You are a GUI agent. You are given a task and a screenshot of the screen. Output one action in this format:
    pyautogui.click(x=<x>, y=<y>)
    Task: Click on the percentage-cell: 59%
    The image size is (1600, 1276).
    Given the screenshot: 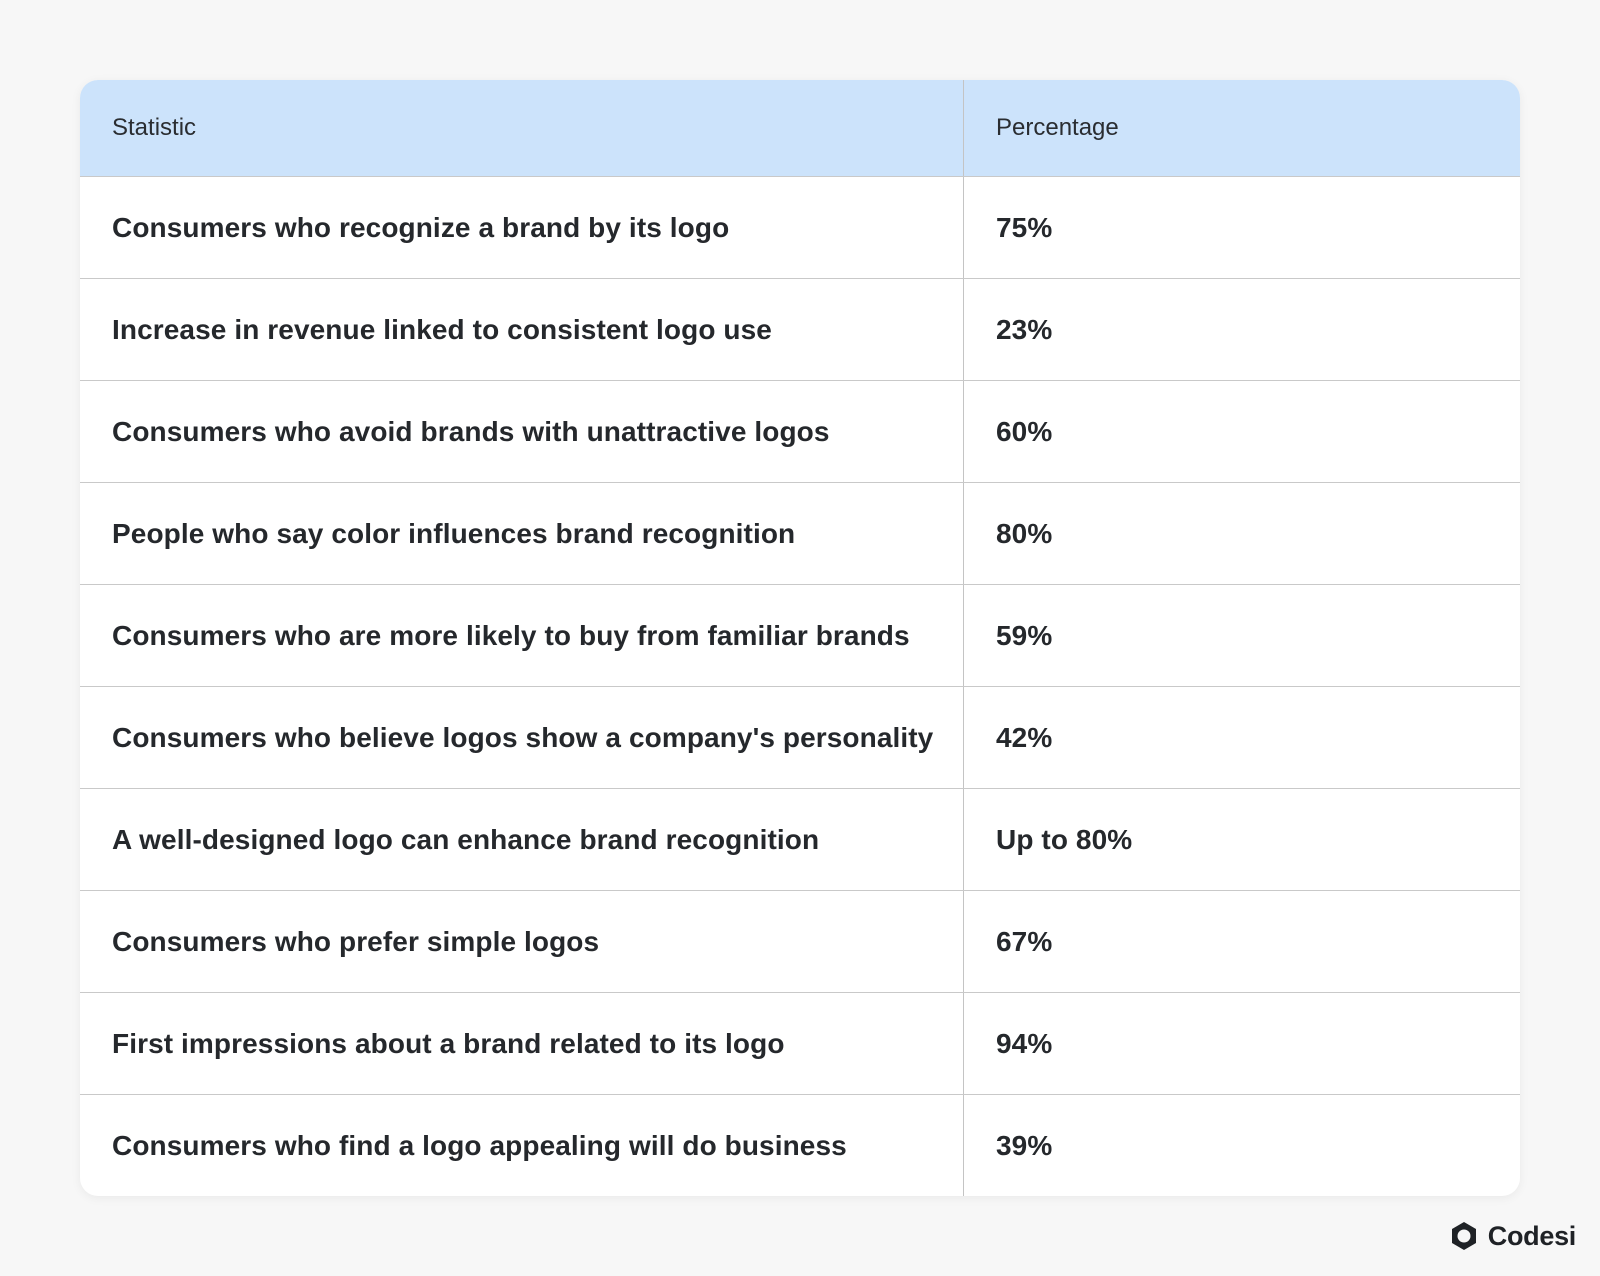 What is the action you would take?
    pyautogui.click(x=1024, y=635)
    